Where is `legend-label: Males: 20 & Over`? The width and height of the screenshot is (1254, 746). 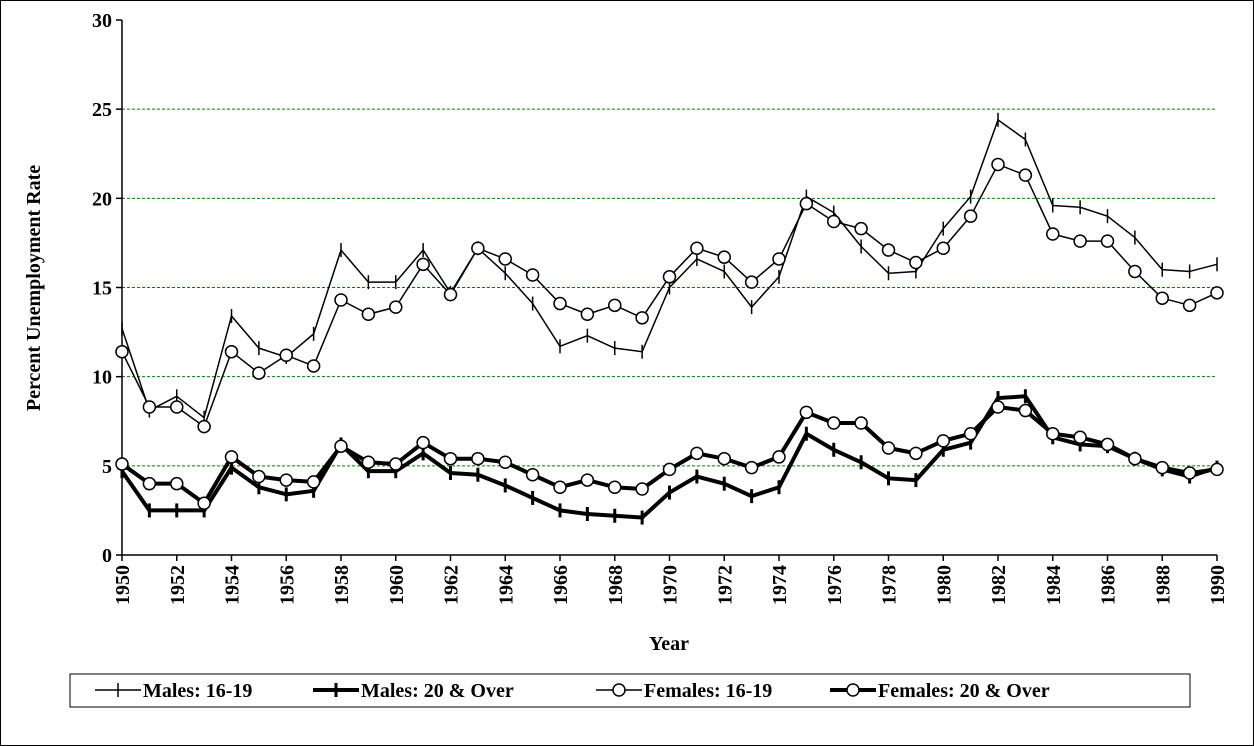
legend-label: Males: 20 & Over is located at coordinates (437, 691).